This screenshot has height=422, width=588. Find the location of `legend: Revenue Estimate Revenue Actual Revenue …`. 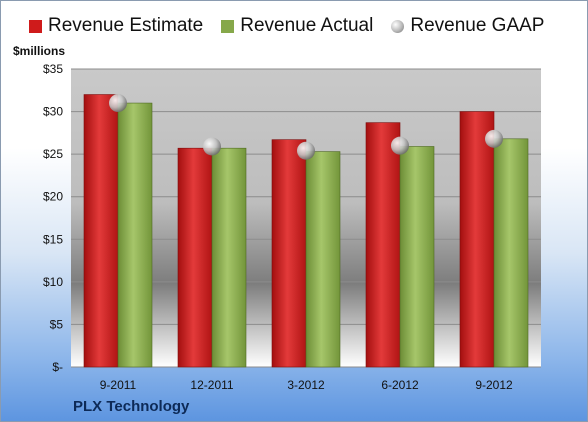

legend: Revenue Estimate Revenue Actual Revenue … is located at coordinates (286, 26).